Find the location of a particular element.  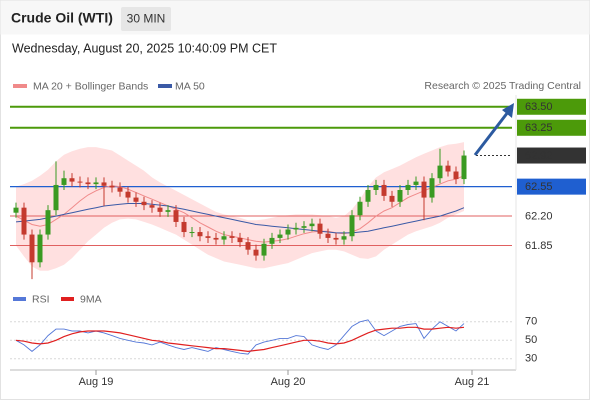

level-label: 61.85 is located at coordinates (539, 246).